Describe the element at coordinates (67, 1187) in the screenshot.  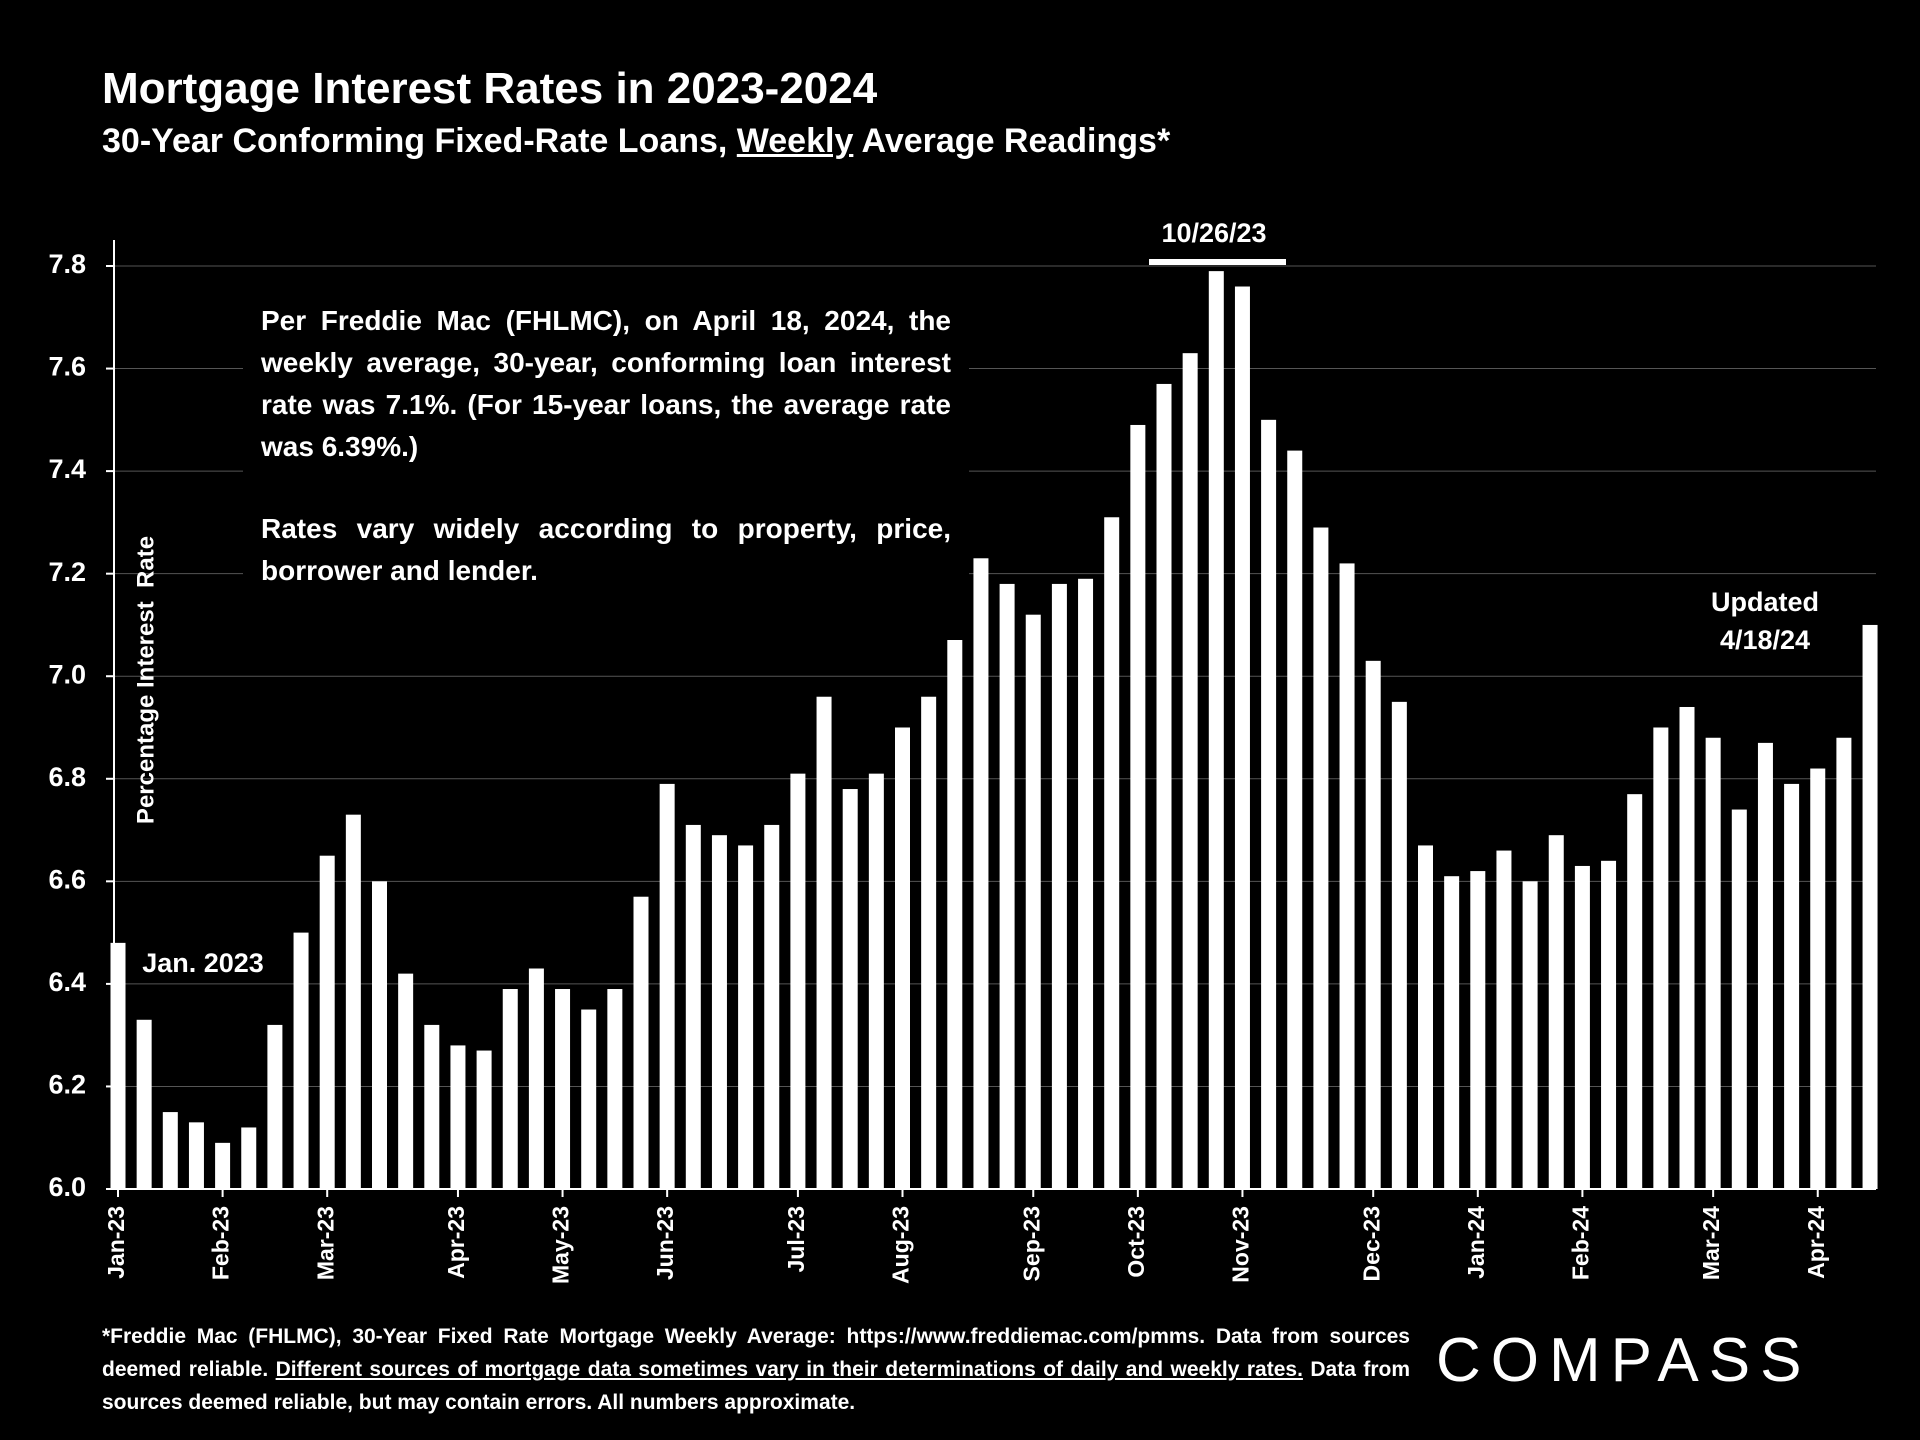
I see `y-tick-label: 6.0` at that location.